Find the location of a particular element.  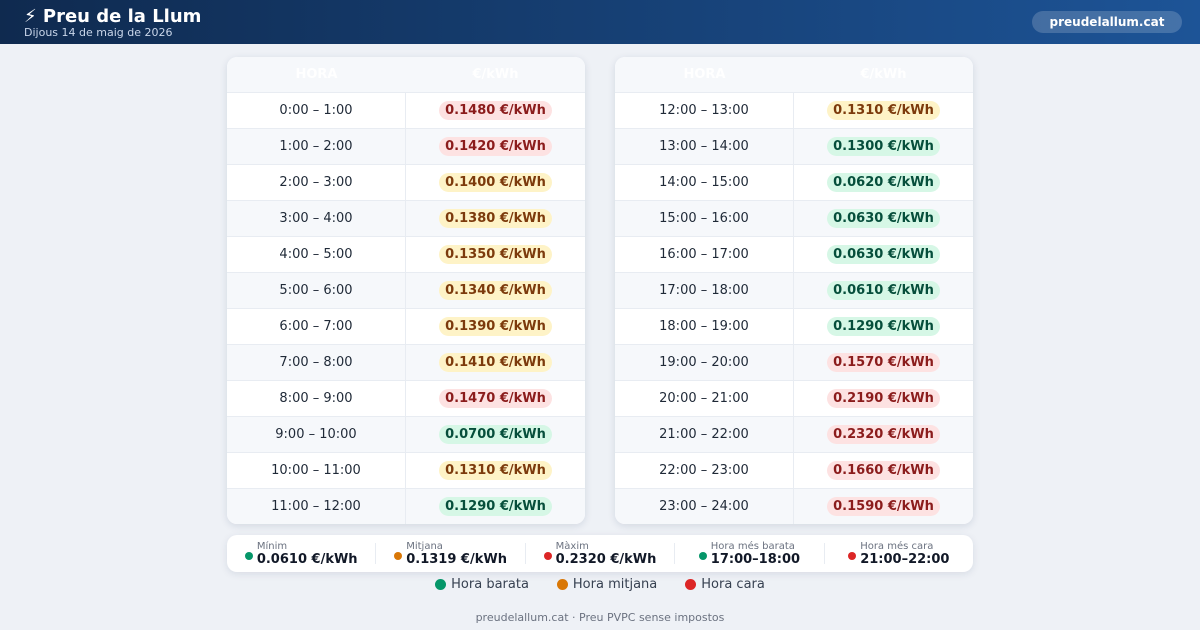

price-cell: 0.1380 €/kWh is located at coordinates (495, 218).